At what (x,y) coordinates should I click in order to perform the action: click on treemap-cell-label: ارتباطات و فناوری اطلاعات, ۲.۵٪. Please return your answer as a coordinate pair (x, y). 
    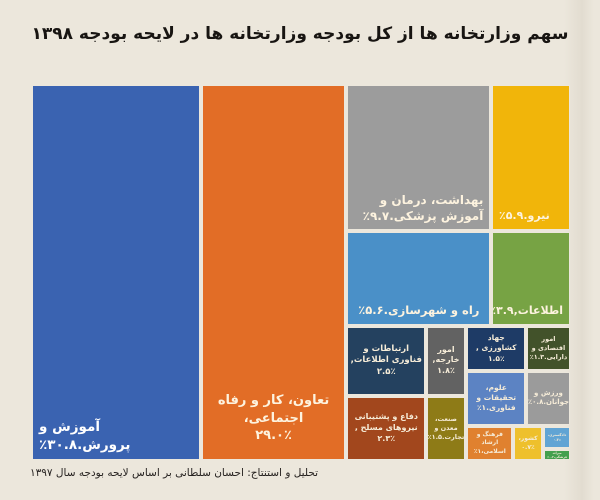
    Looking at the image, I should click on (386, 360).